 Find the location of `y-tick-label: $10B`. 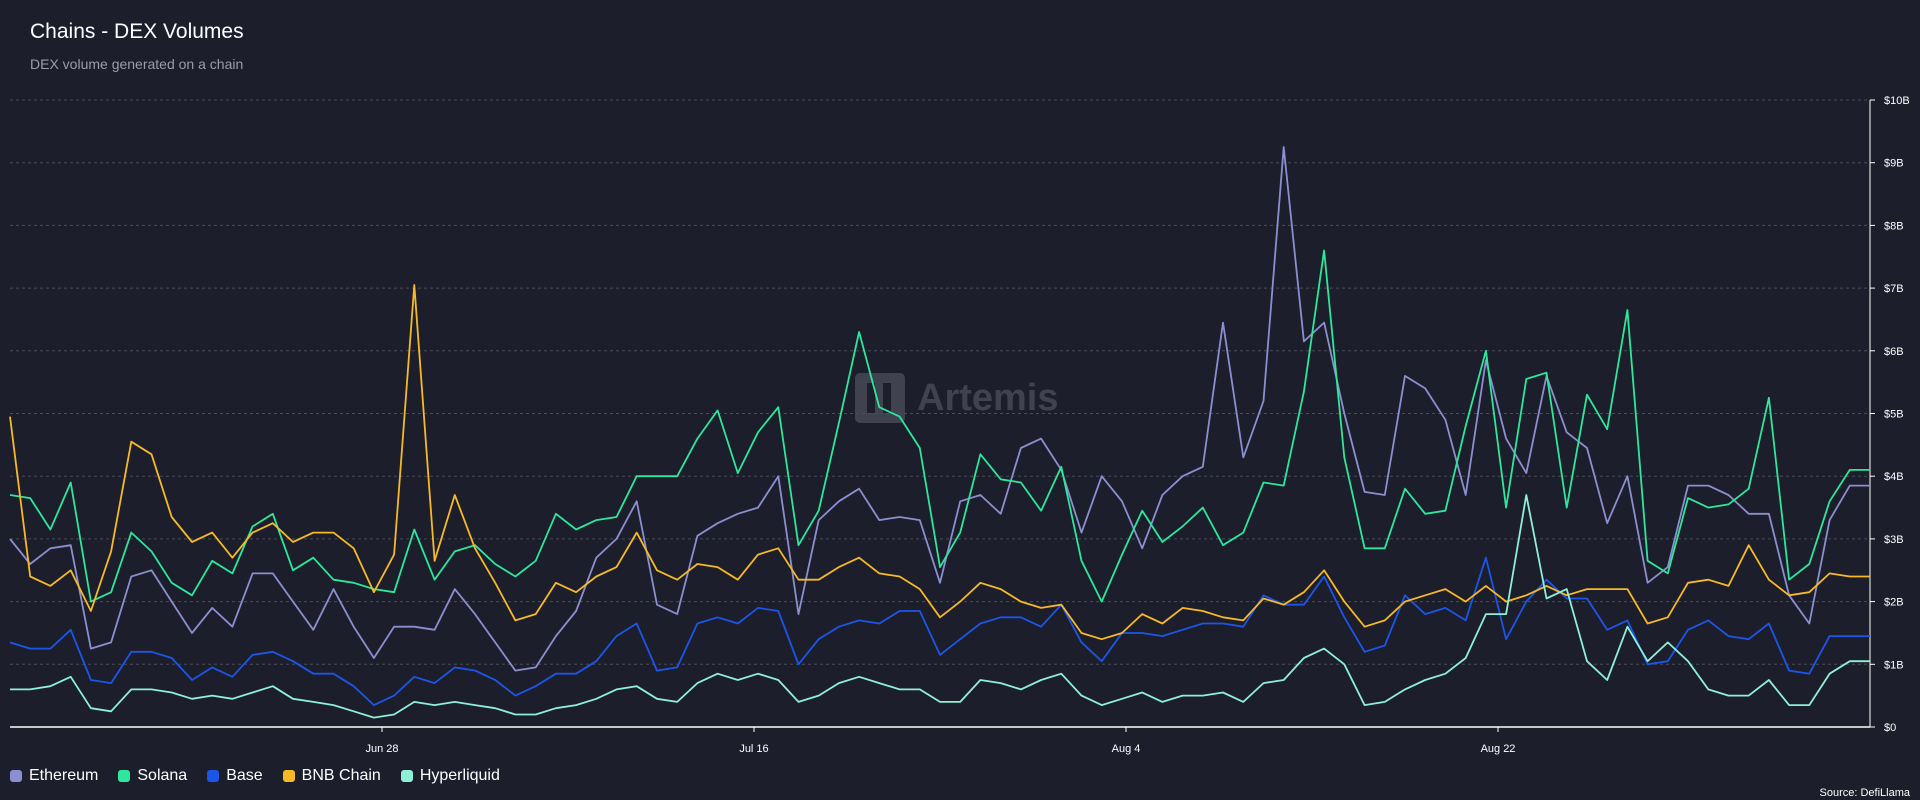

y-tick-label: $10B is located at coordinates (1897, 101).